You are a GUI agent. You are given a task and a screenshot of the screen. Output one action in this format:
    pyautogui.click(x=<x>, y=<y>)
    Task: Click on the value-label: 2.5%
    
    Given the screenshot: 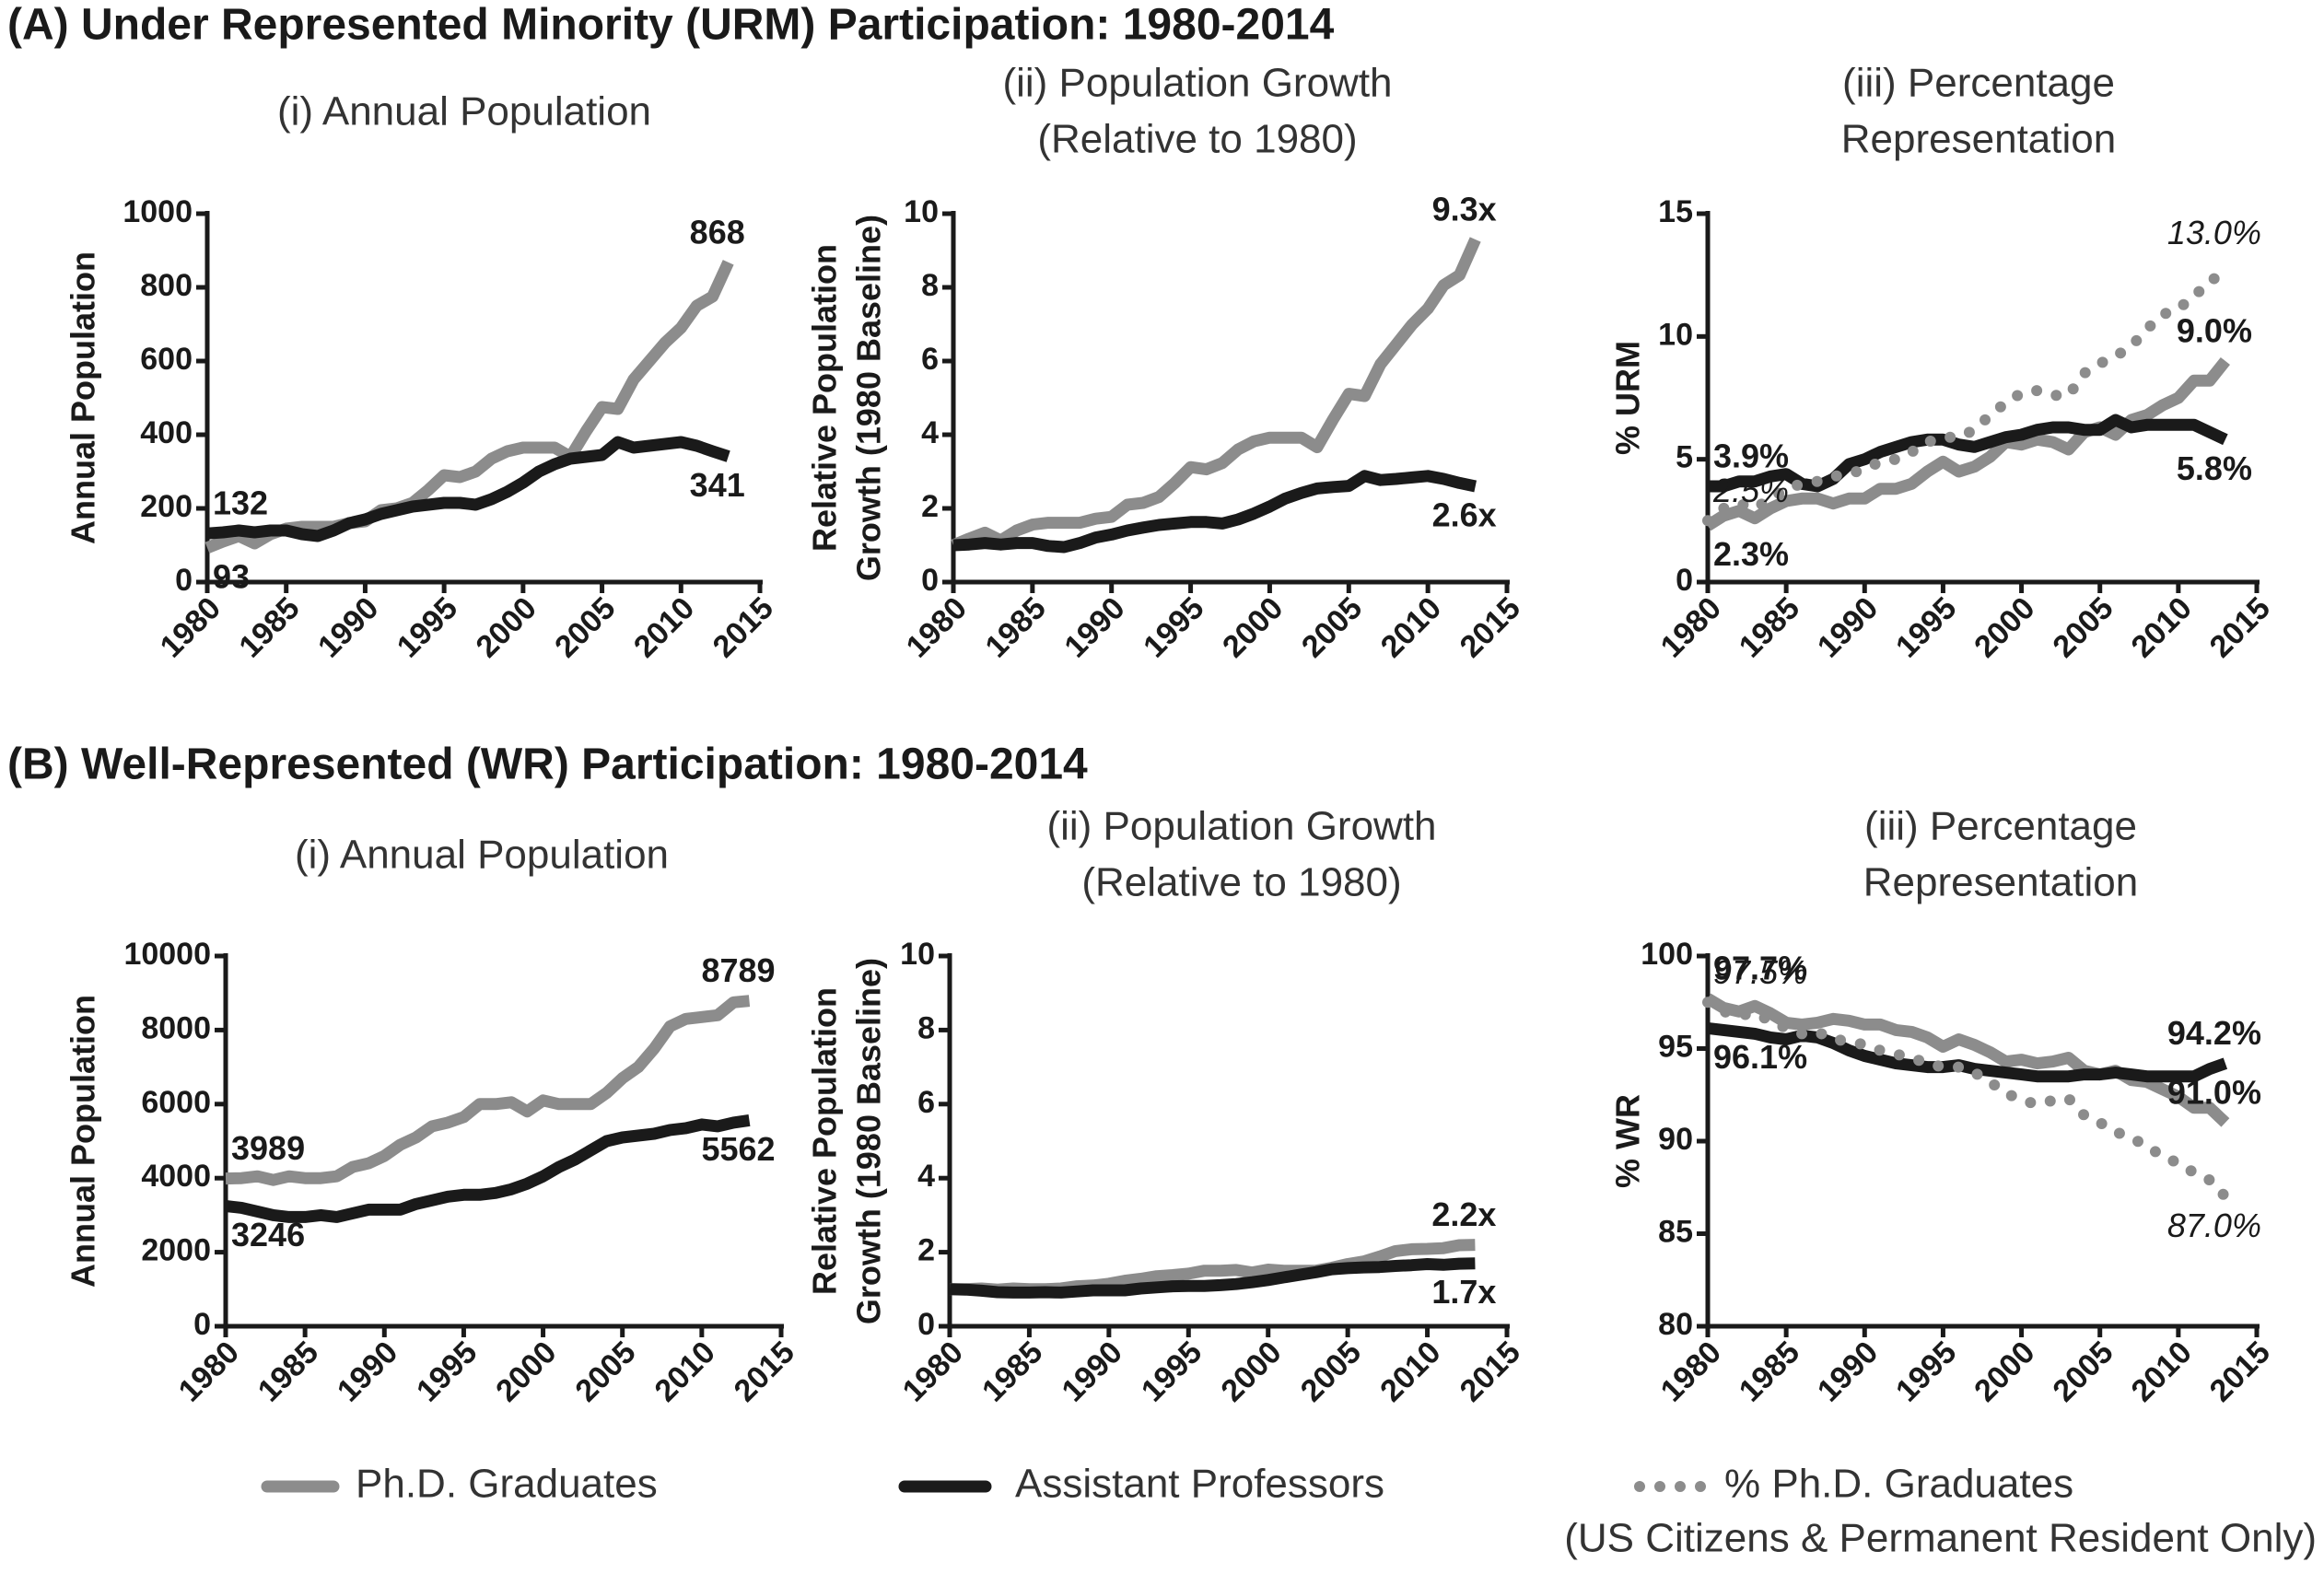 What is the action you would take?
    pyautogui.click(x=1750, y=490)
    